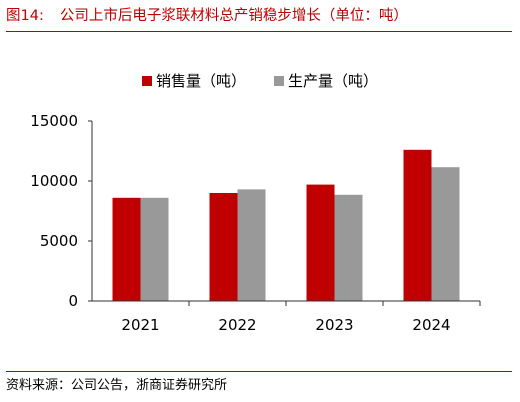 Image resolution: width=520 pixels, height=402 pixels. Describe the element at coordinates (54, 121) in the screenshot. I see `y-tick-label: 15000` at that location.